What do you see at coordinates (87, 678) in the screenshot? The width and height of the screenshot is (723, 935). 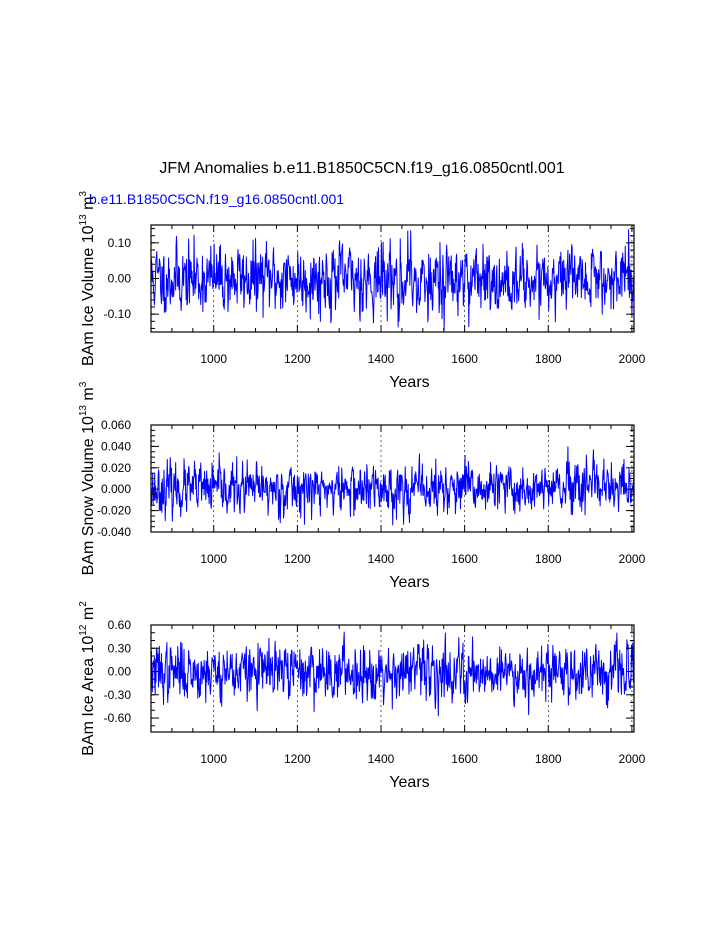 I see `ice-area-y-axis-label: BAm Ice Area 1012 m2` at bounding box center [87, 678].